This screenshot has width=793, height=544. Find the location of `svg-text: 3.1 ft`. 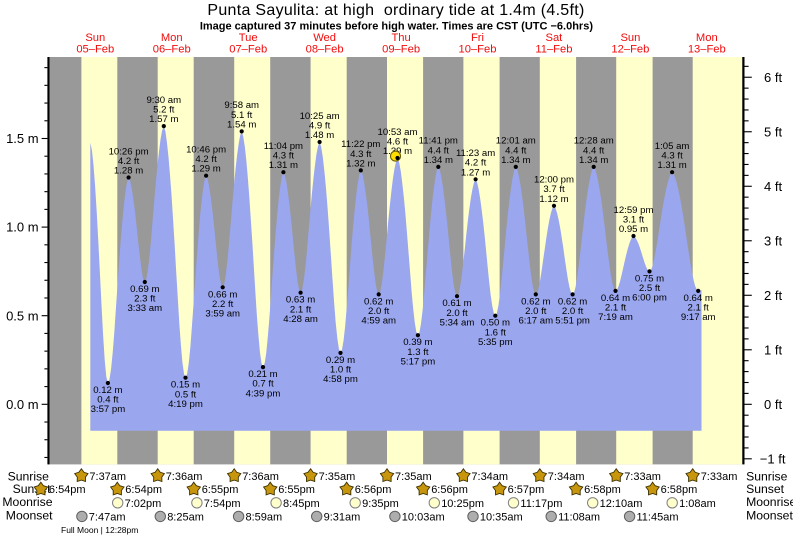

svg-text: 3.1 ft is located at coordinates (634, 219).